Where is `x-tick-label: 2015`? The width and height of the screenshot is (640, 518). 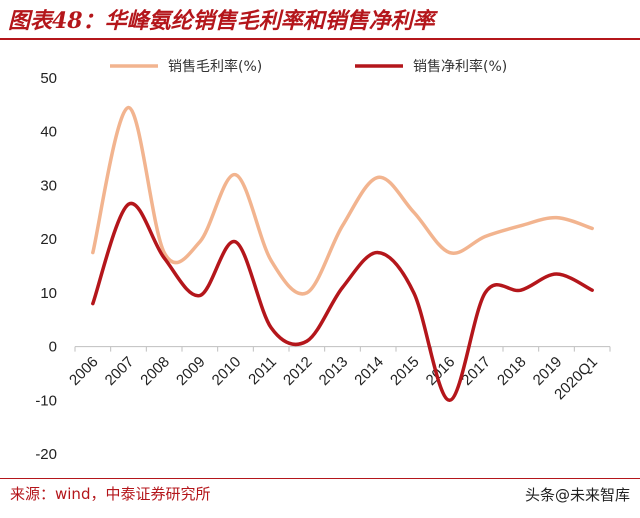 x-tick-label: 2015 is located at coordinates (405, 371).